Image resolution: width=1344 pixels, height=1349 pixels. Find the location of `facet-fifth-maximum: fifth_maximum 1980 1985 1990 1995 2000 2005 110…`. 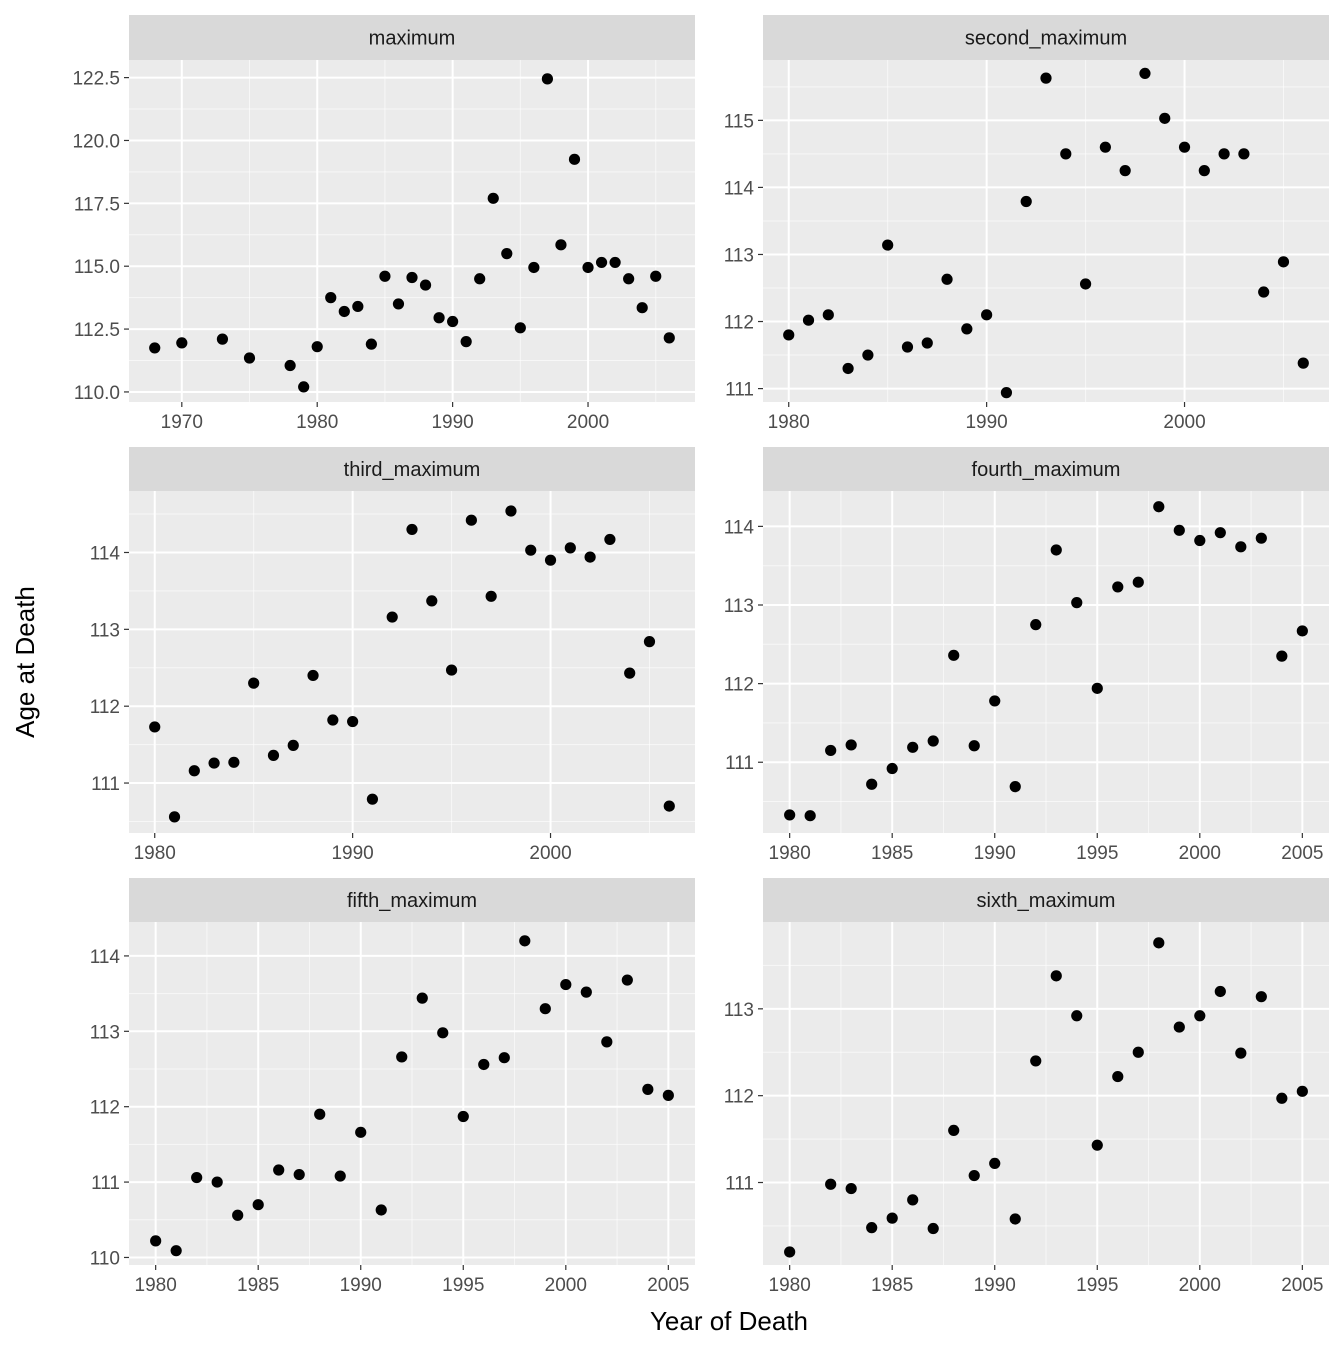

facet-fifth-maximum: fifth_maximum 1980 1985 1990 1995 2000 2005 110… is located at coordinates (392, 1087).